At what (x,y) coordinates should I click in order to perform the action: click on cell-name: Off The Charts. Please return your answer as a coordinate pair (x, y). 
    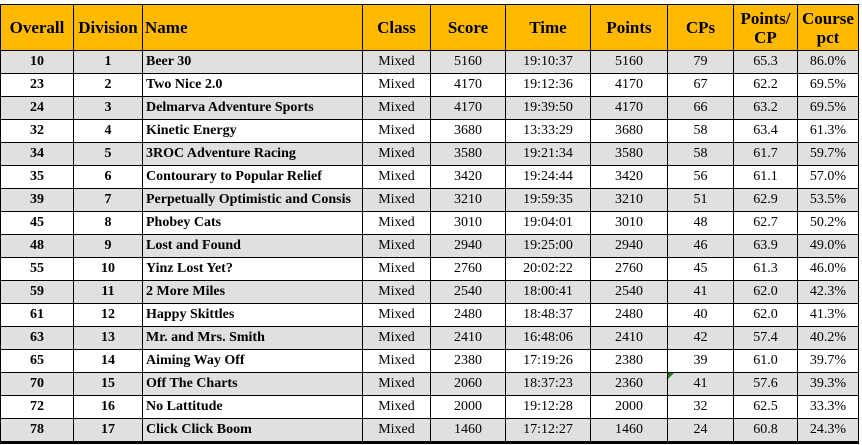
    Looking at the image, I should click on (252, 384).